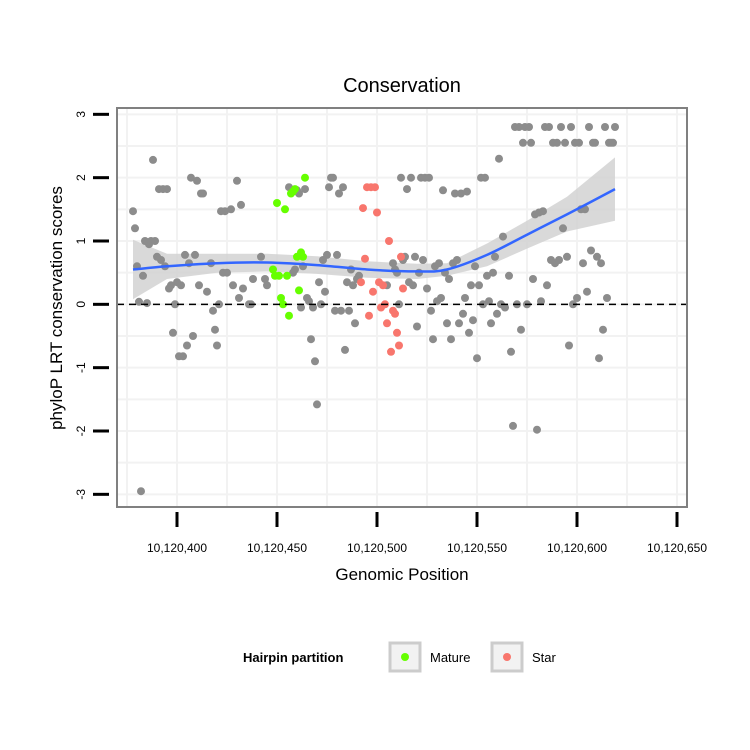 This screenshot has width=750, height=750. I want to click on x-tick-label: 10,120,650, so click(677, 548).